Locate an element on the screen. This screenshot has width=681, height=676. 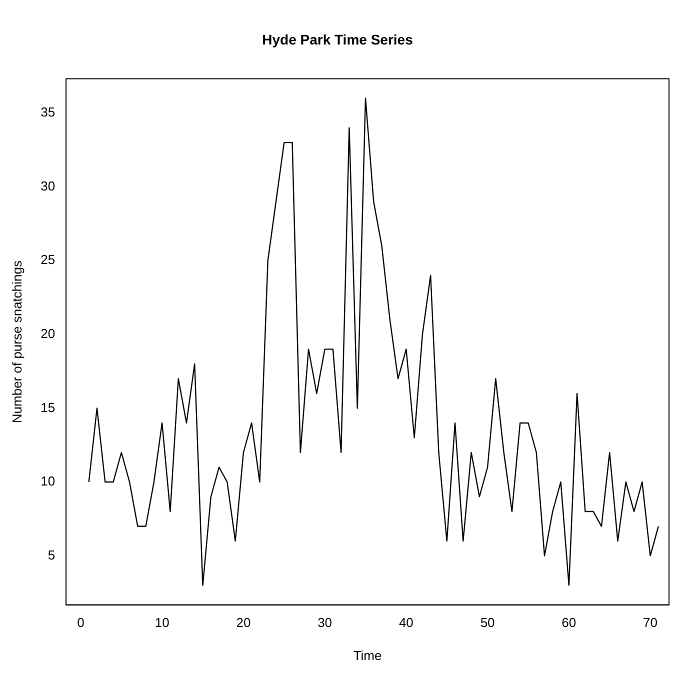
y-tick-label: 35 is located at coordinates (48, 112).